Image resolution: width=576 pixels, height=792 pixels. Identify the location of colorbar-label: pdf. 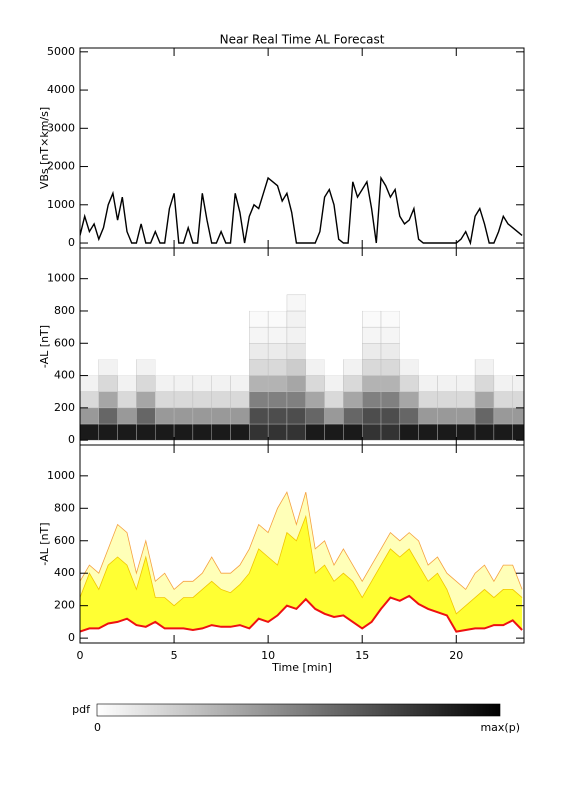
(81, 709).